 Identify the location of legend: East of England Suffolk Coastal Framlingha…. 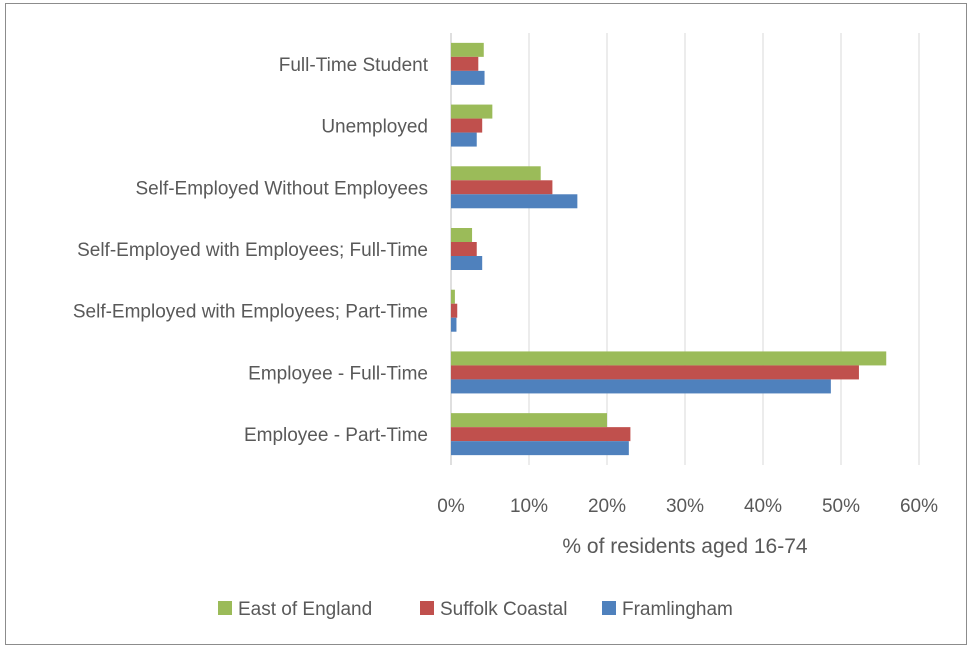
(475, 609).